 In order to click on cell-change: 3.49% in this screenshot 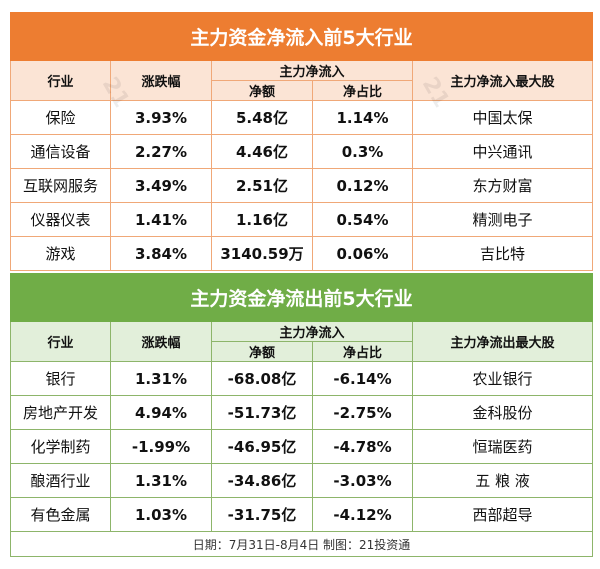, I will do `click(161, 185)`.